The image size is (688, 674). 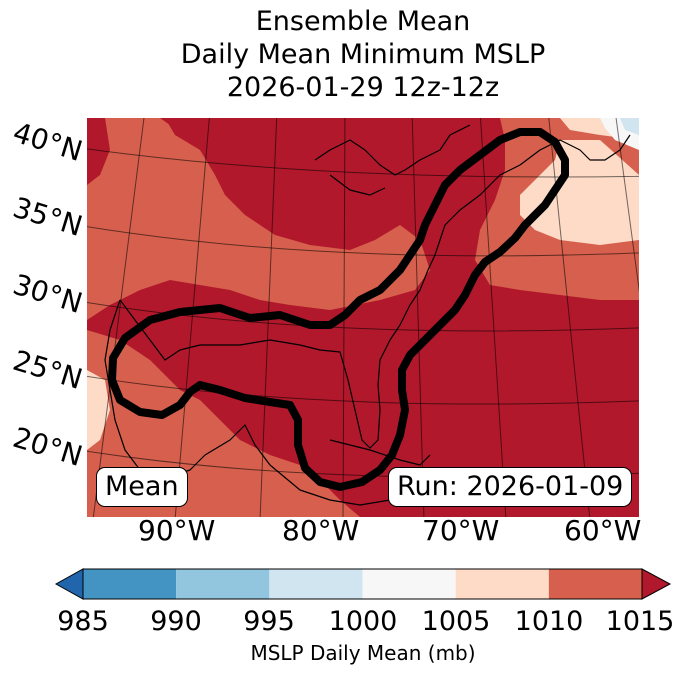 I want to click on cb-tick-995: 995, so click(x=269, y=621).